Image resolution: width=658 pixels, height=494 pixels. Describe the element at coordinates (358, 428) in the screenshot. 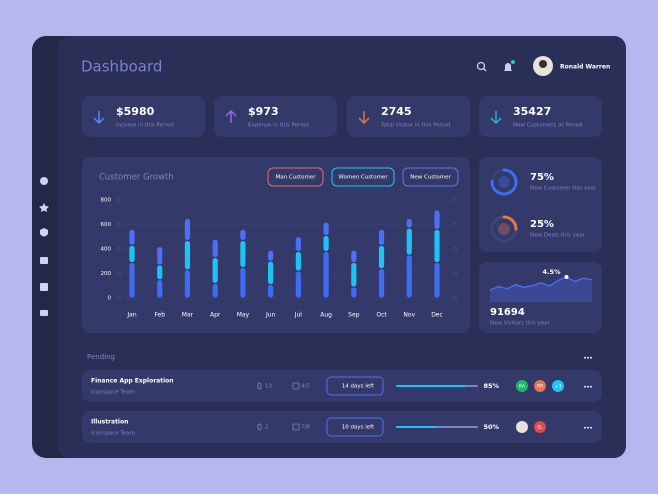

I see `task-due: 10 days left` at that location.